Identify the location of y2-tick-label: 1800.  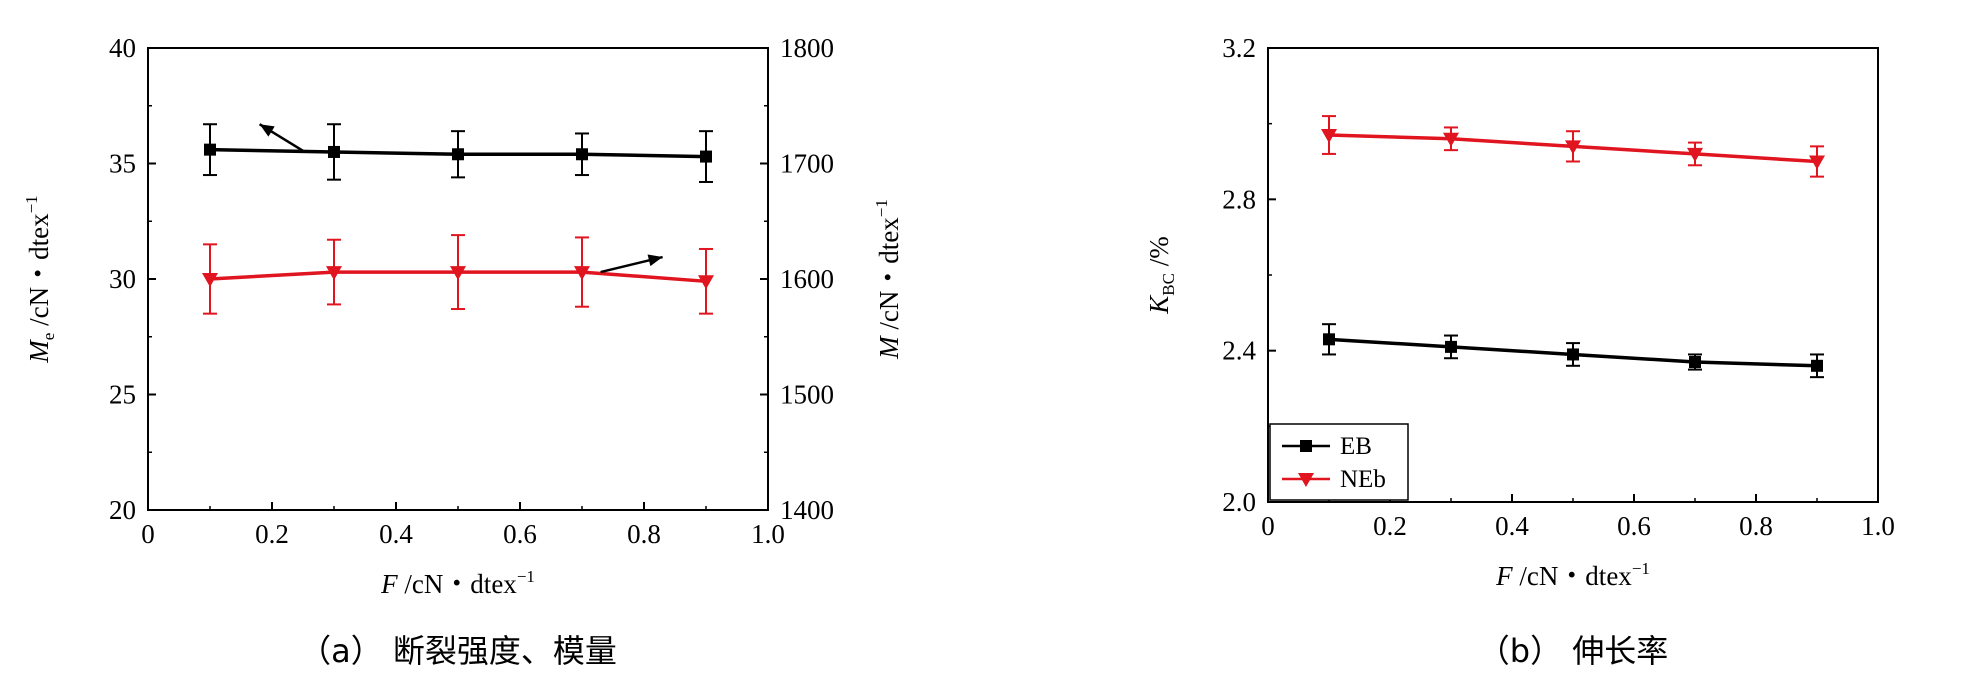
(807, 48).